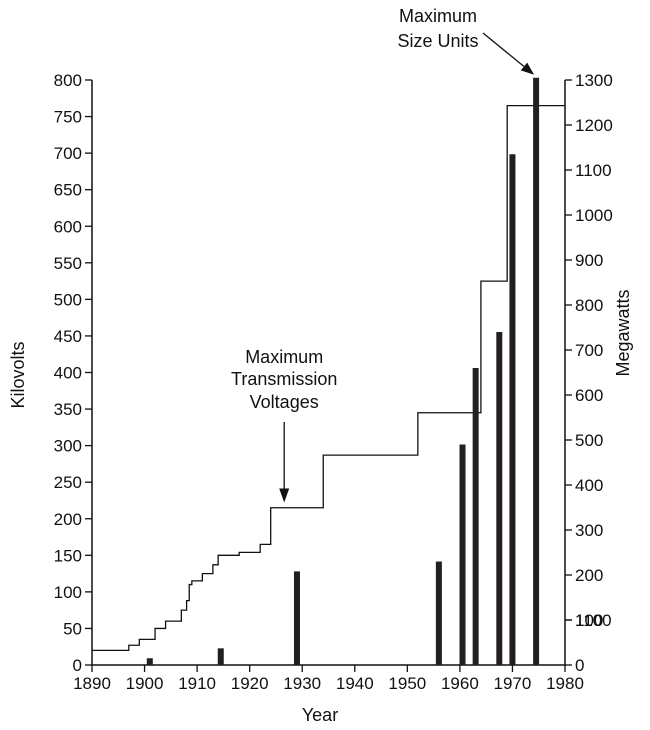 The width and height of the screenshot is (650, 730). What do you see at coordinates (18, 374) in the screenshot?
I see `y-axis-left-title: Kilovolts` at bounding box center [18, 374].